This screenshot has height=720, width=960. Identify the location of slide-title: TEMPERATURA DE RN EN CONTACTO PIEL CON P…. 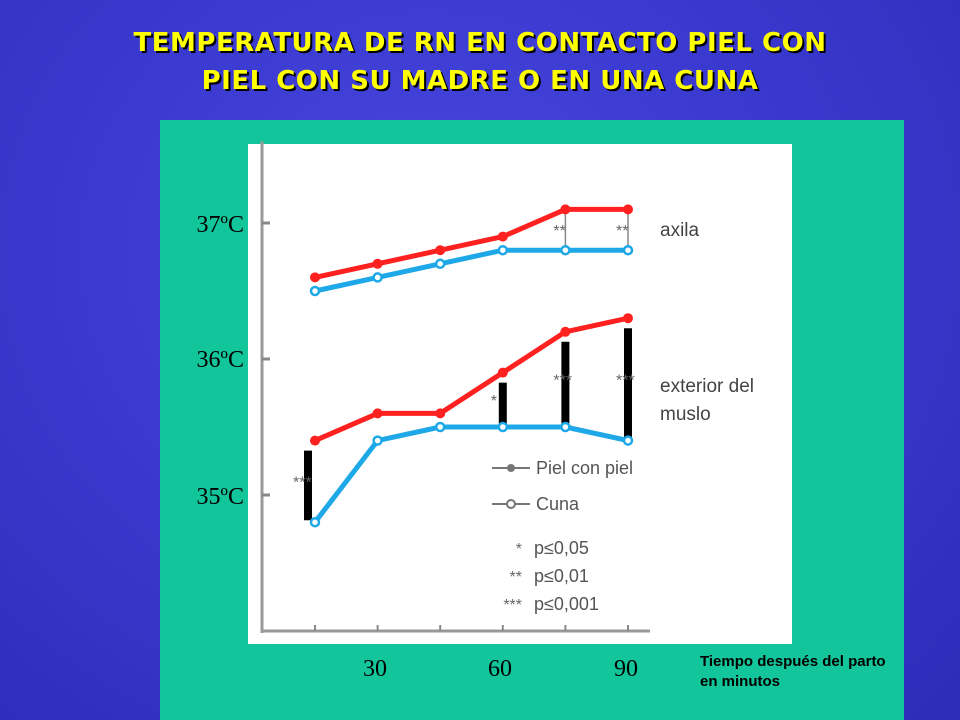
(480, 62).